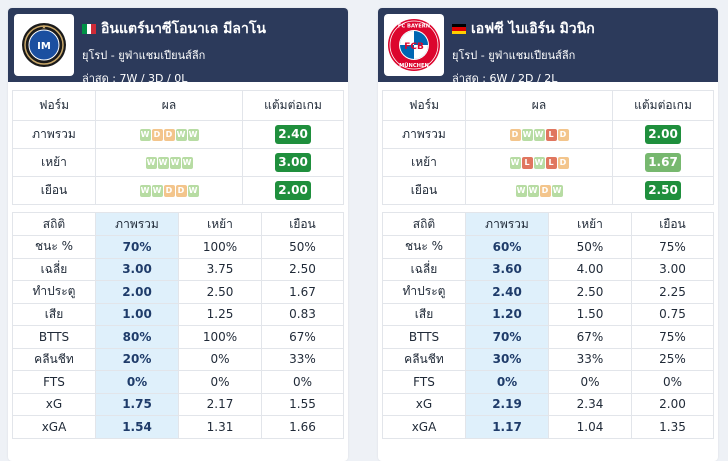 The image size is (728, 461). I want to click on overall-header: ภาพรวม, so click(137, 224).